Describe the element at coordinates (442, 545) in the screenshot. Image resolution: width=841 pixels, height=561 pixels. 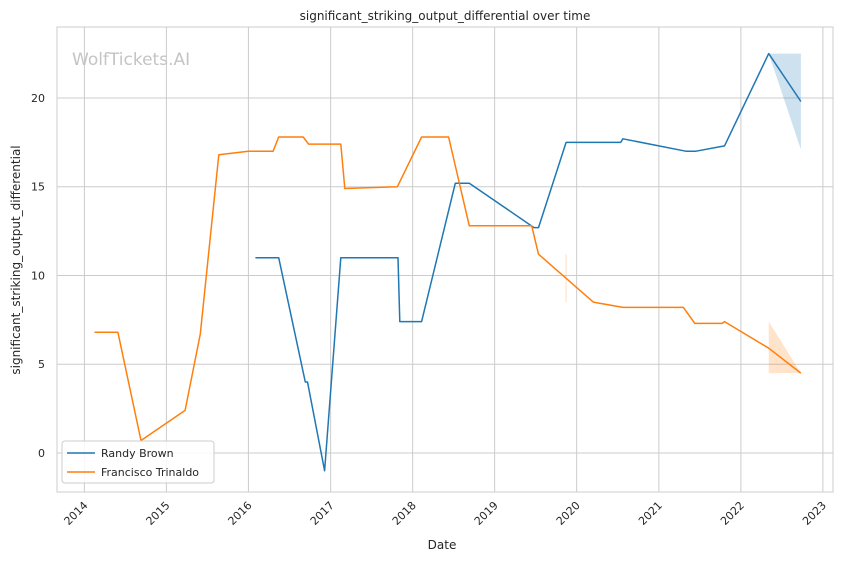
I see `x-axis-label: Date` at that location.